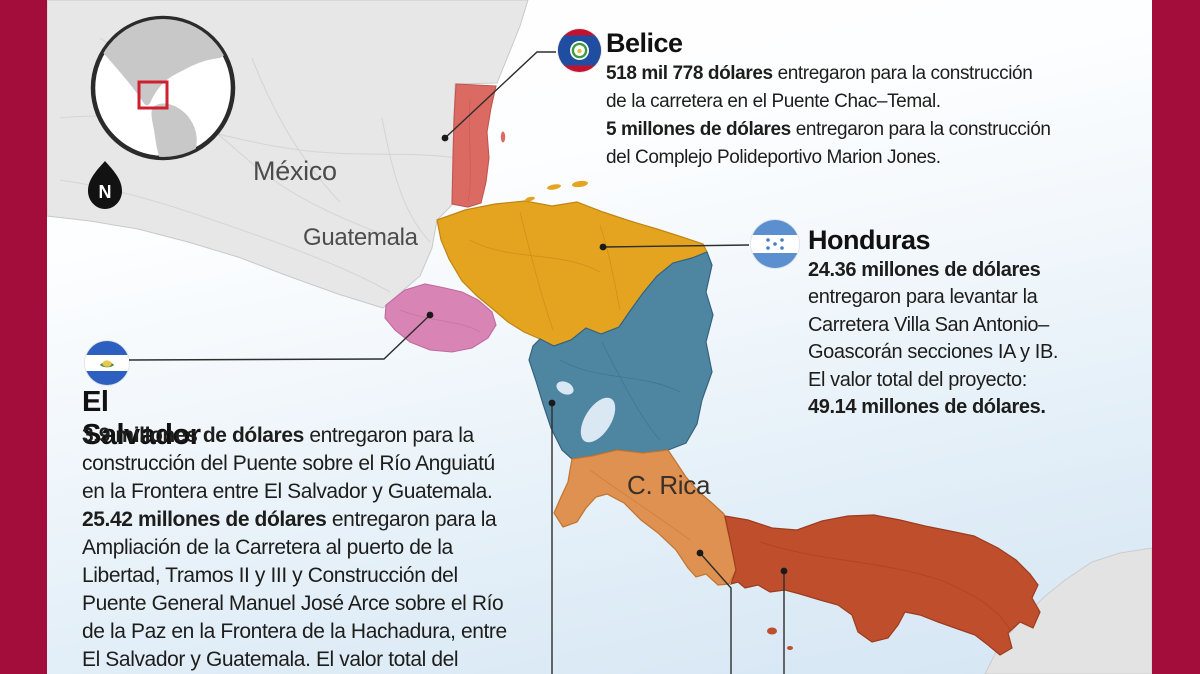  Describe the element at coordinates (469, 151) in the screenshot. I see `belize-detail` at that location.